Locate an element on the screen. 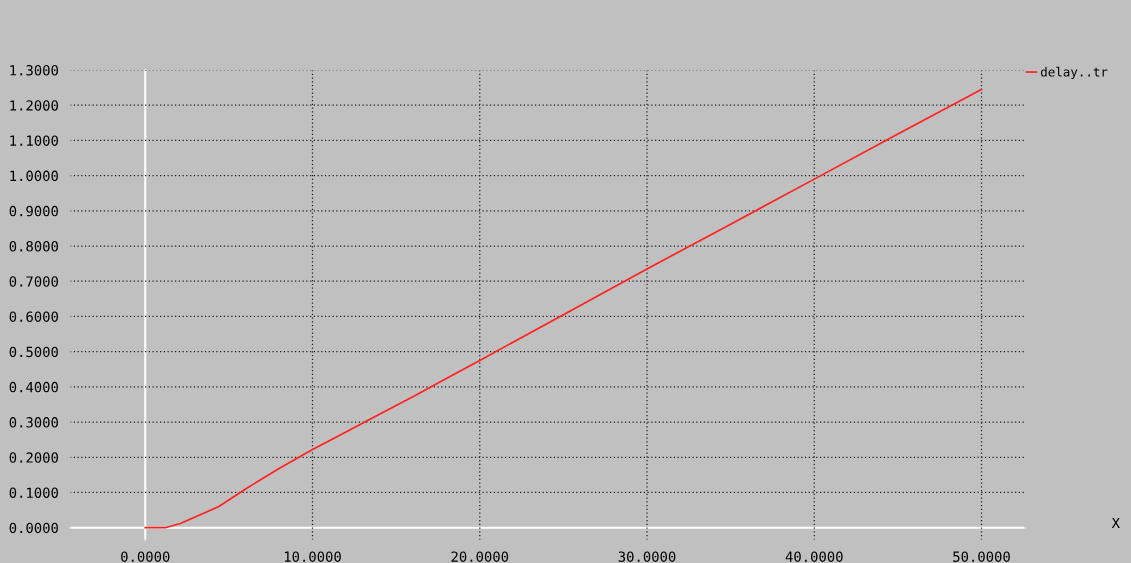  y-tick-label: 0.2000 is located at coordinates (33, 457).